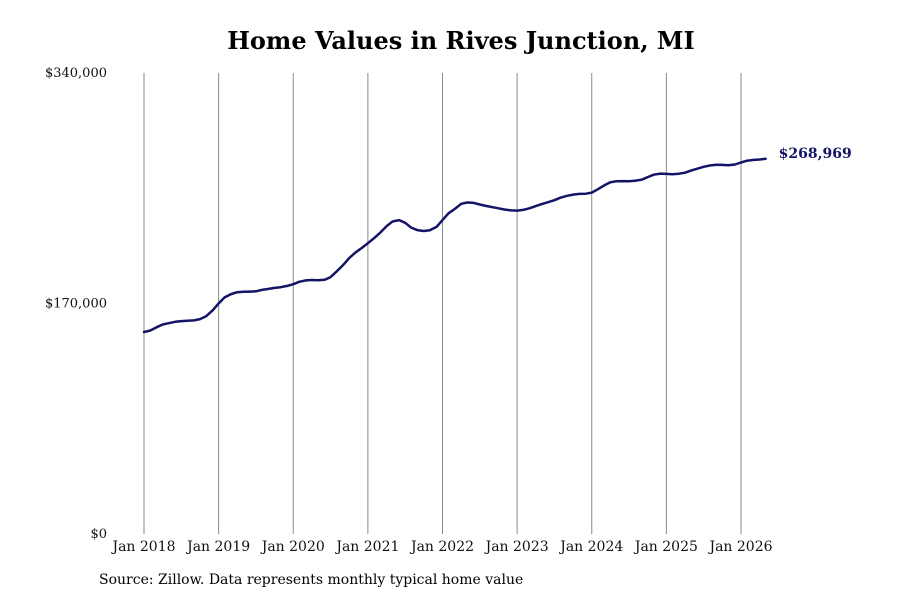  I want to click on x-tick-label: Jan 2018, so click(142, 547).